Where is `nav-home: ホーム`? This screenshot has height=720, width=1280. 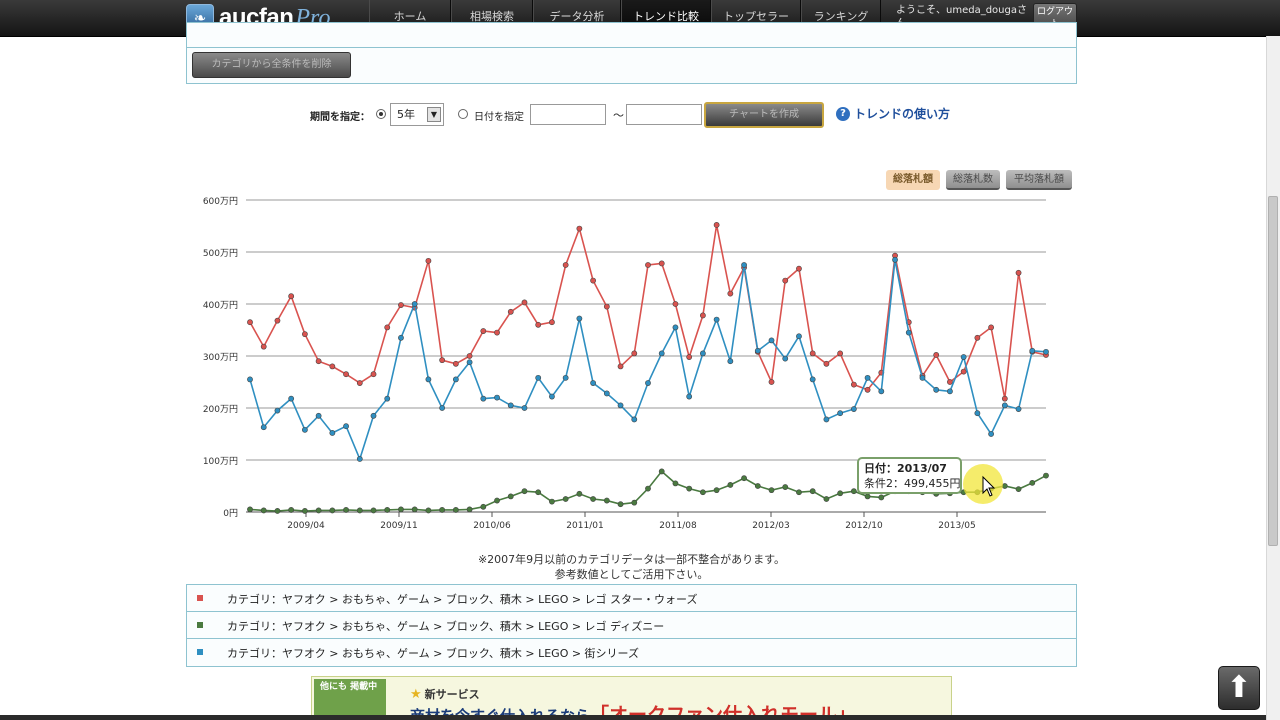
nav-home: ホーム is located at coordinates (410, 18).